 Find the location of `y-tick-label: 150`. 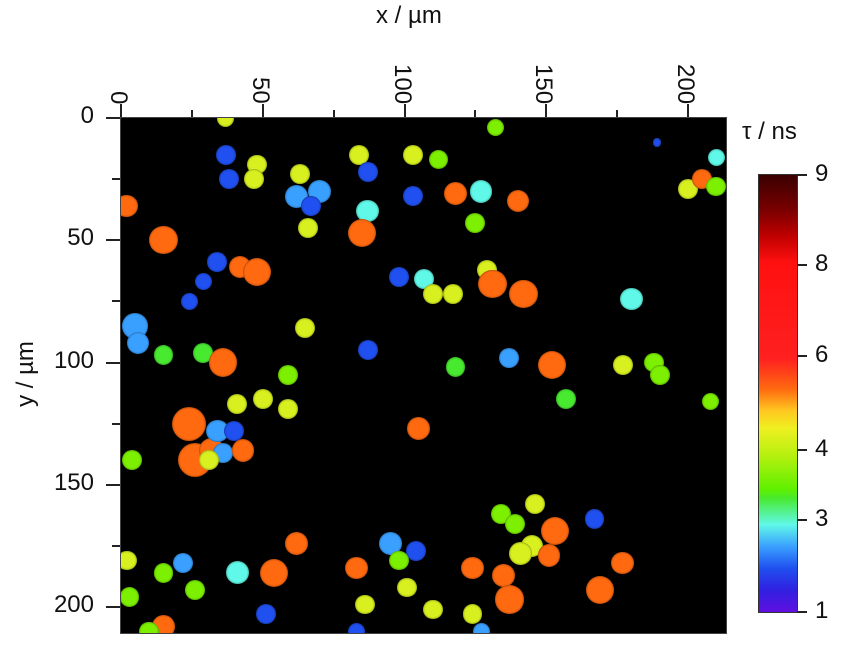

y-tick-label: 150 is located at coordinates (73, 482).